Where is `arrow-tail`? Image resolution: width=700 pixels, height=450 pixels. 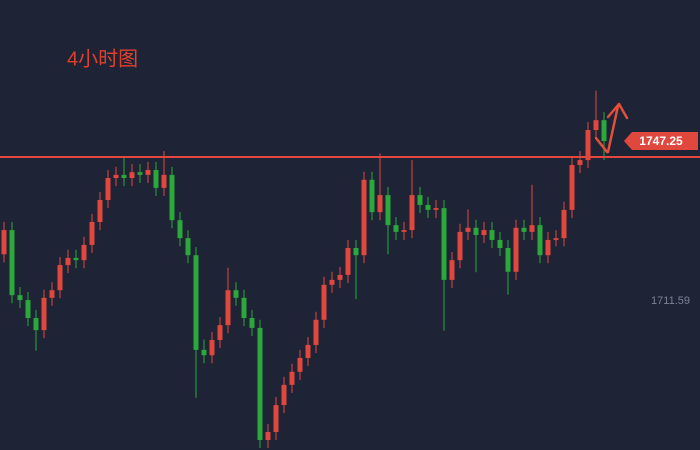 arrow-tail is located at coordinates (601, 145).